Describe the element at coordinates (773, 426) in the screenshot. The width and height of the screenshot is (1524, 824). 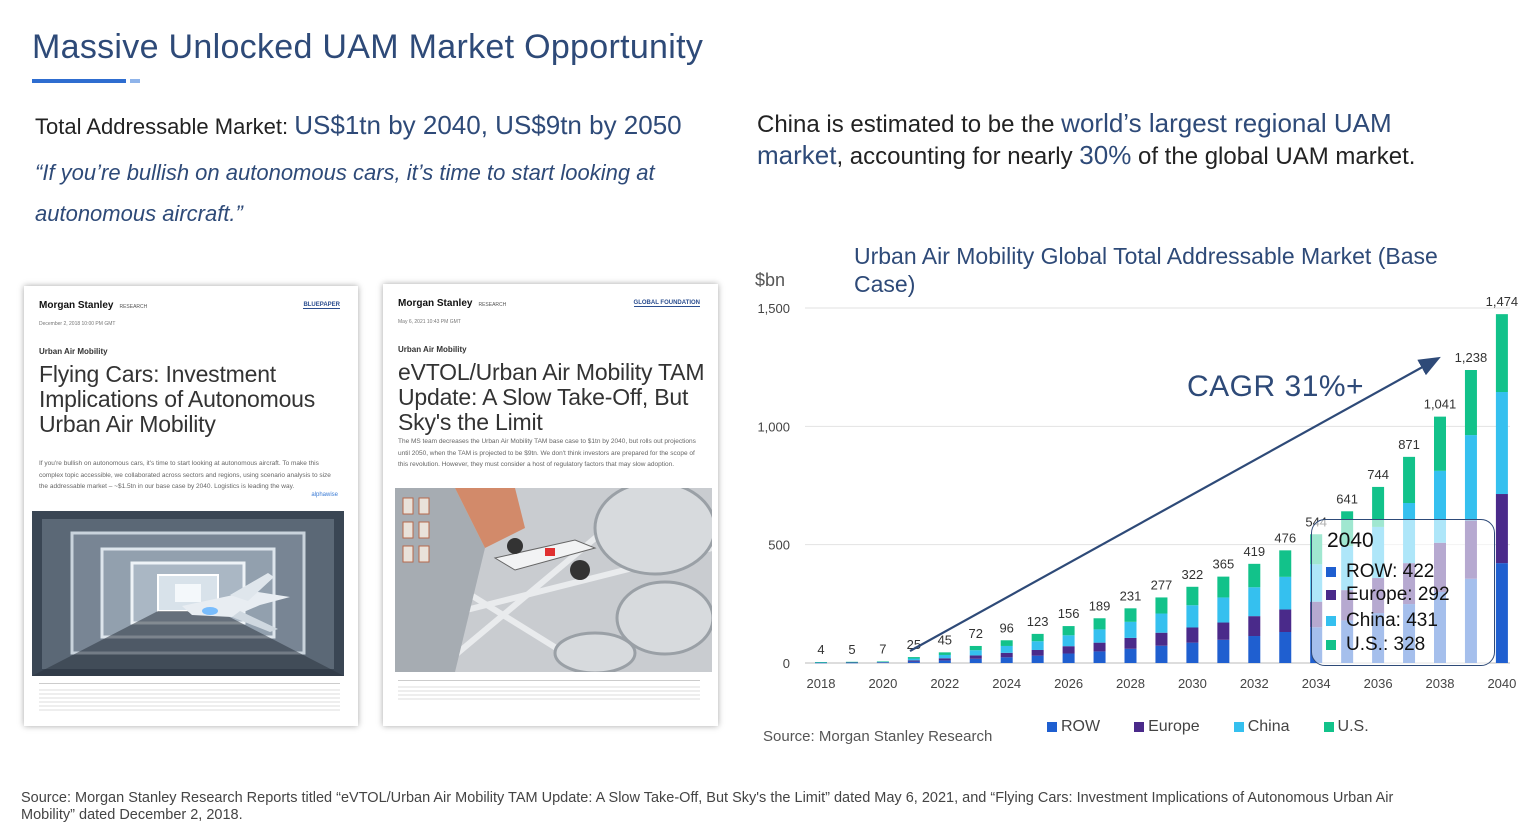
I see `y-tick-label: 1,000` at that location.